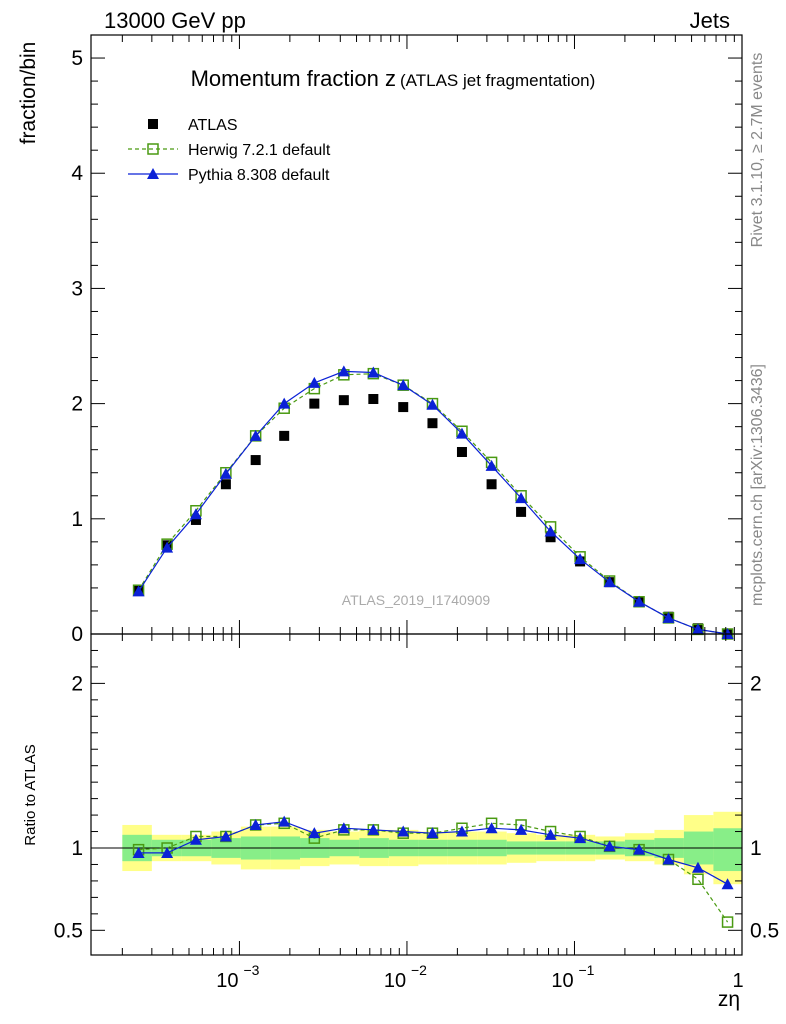  What do you see at coordinates (30, 794) in the screenshot?
I see `y-axis-label-ratio: Ratio to ATLAS` at bounding box center [30, 794].